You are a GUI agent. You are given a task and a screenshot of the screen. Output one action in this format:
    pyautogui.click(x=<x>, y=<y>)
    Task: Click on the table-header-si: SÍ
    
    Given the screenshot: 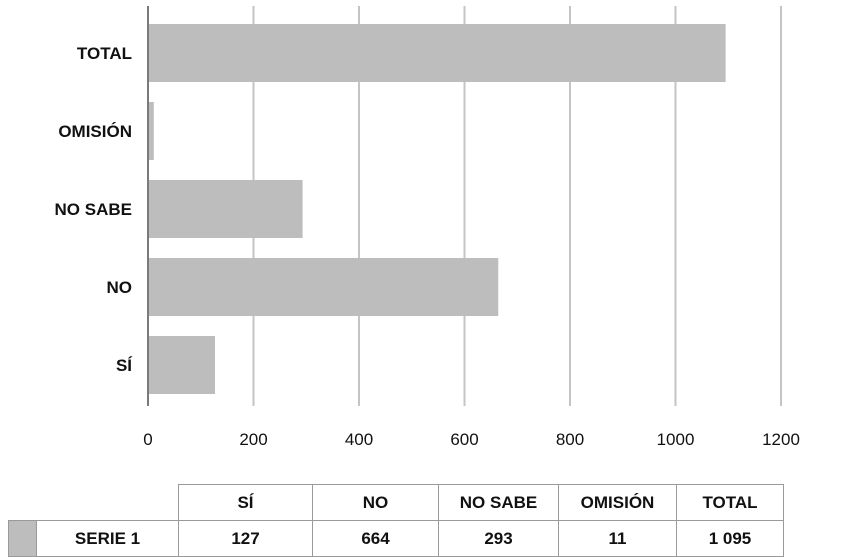 What is the action you would take?
    pyautogui.click(x=245, y=502)
    